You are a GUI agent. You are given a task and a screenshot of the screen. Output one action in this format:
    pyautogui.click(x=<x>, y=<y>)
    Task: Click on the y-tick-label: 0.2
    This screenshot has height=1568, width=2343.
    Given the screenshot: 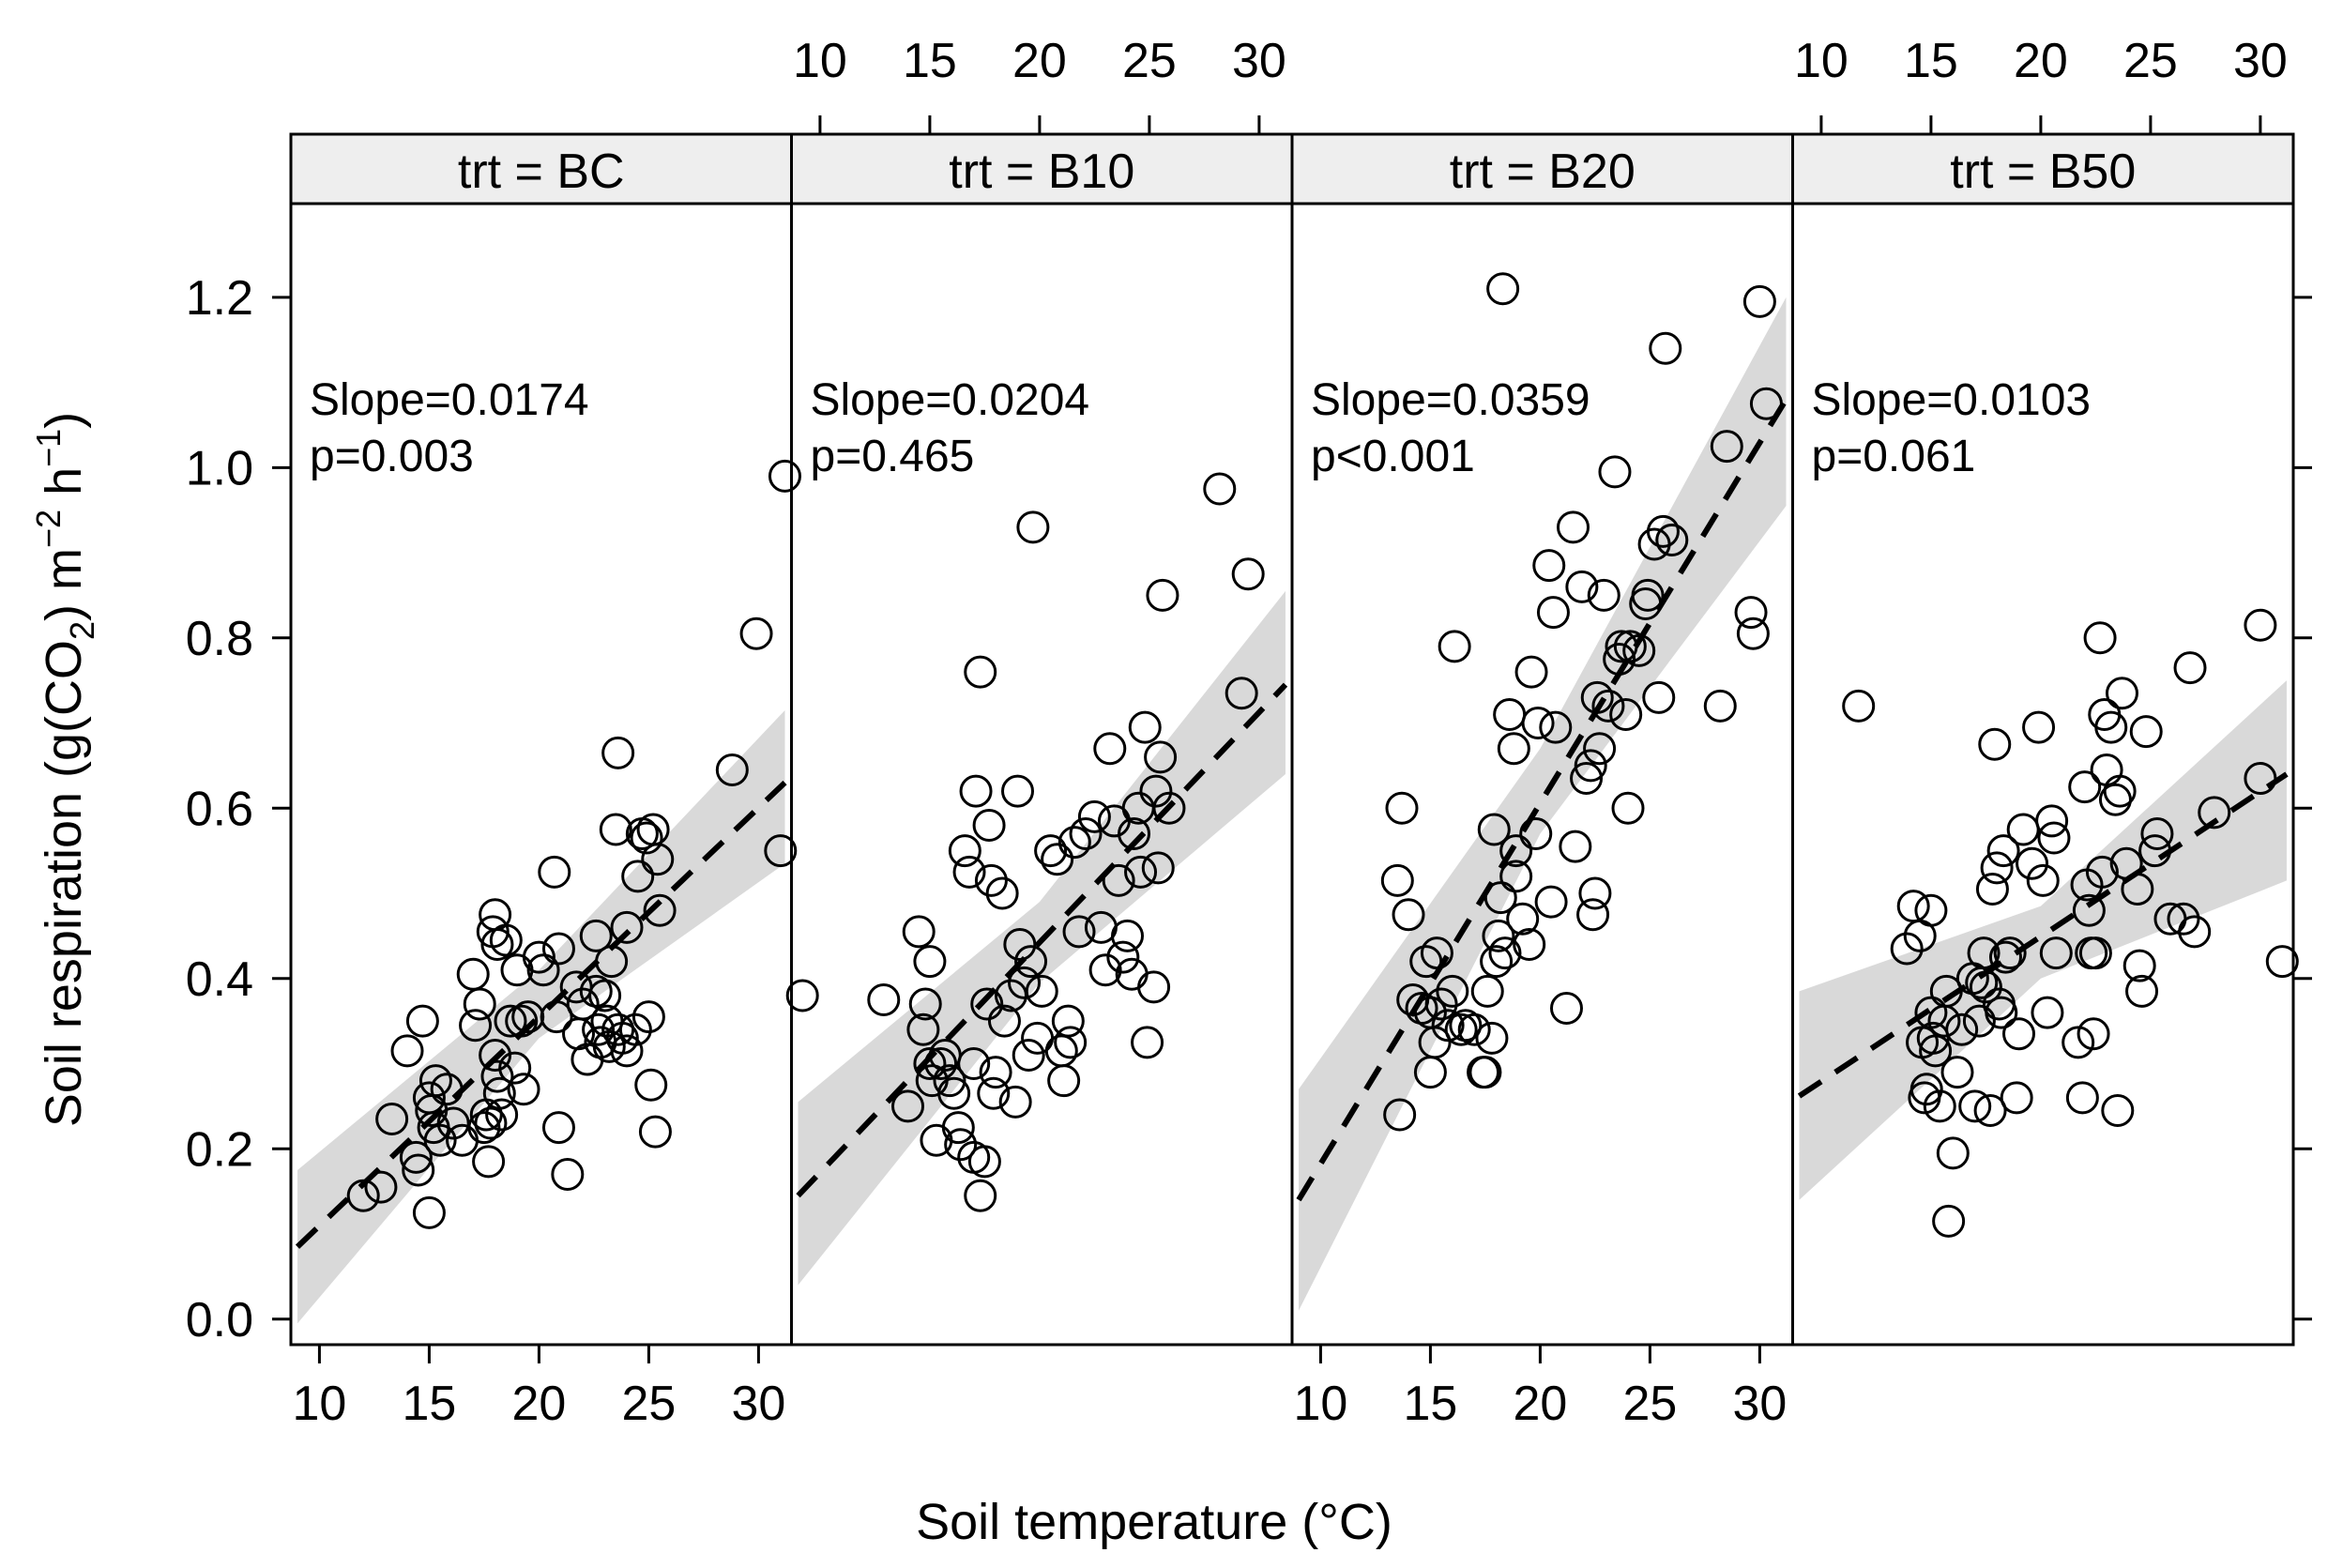 What is the action you would take?
    pyautogui.click(x=220, y=1149)
    